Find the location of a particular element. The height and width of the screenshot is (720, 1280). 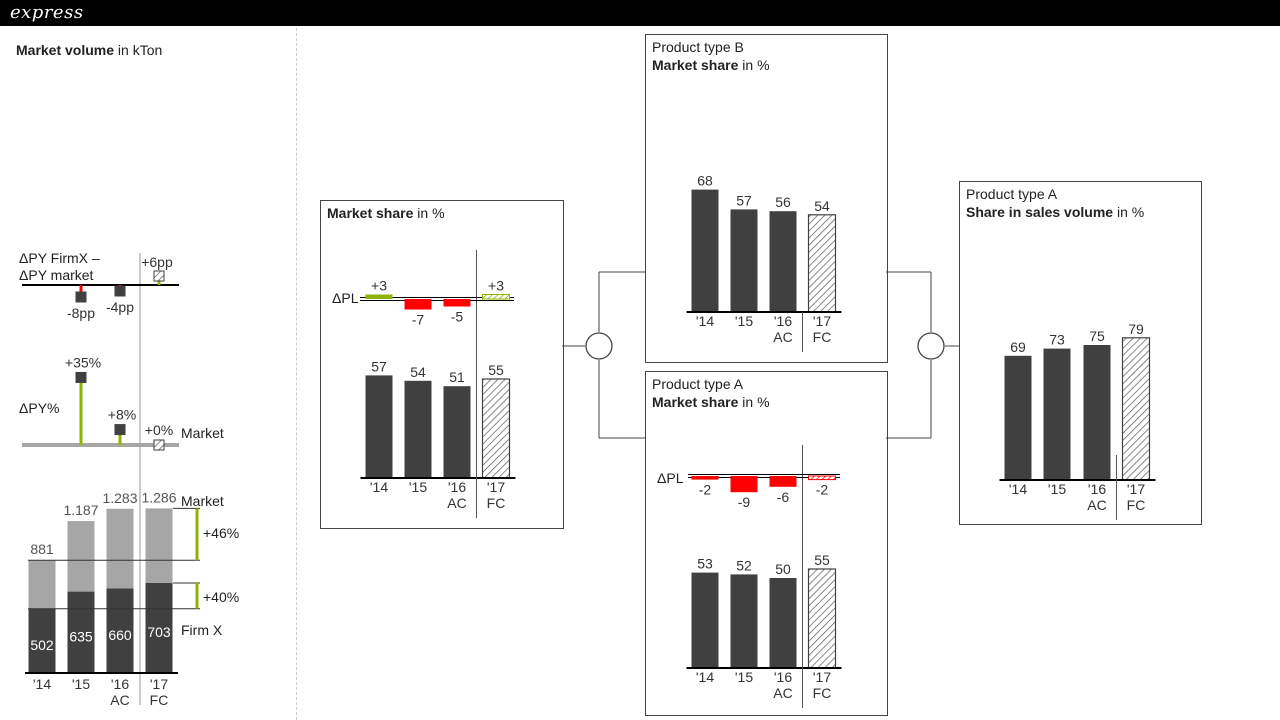

delta-pp-value-label: -8pp is located at coordinates (81, 313).